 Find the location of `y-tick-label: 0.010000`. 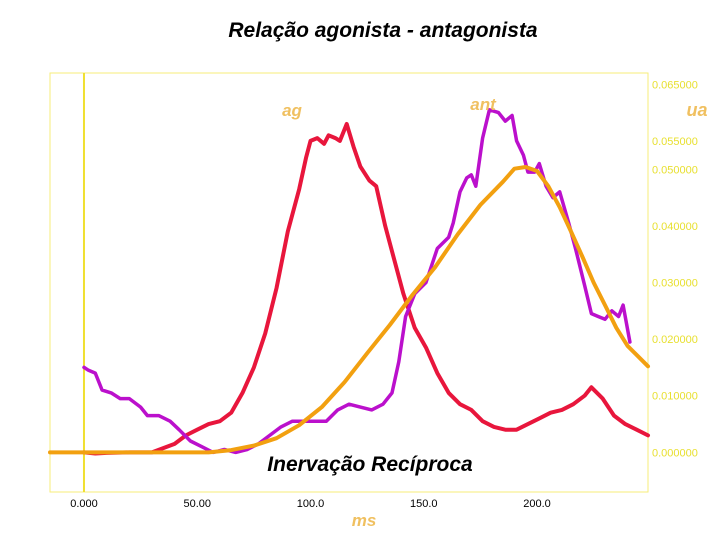

y-tick-label: 0.010000 is located at coordinates (675, 397).